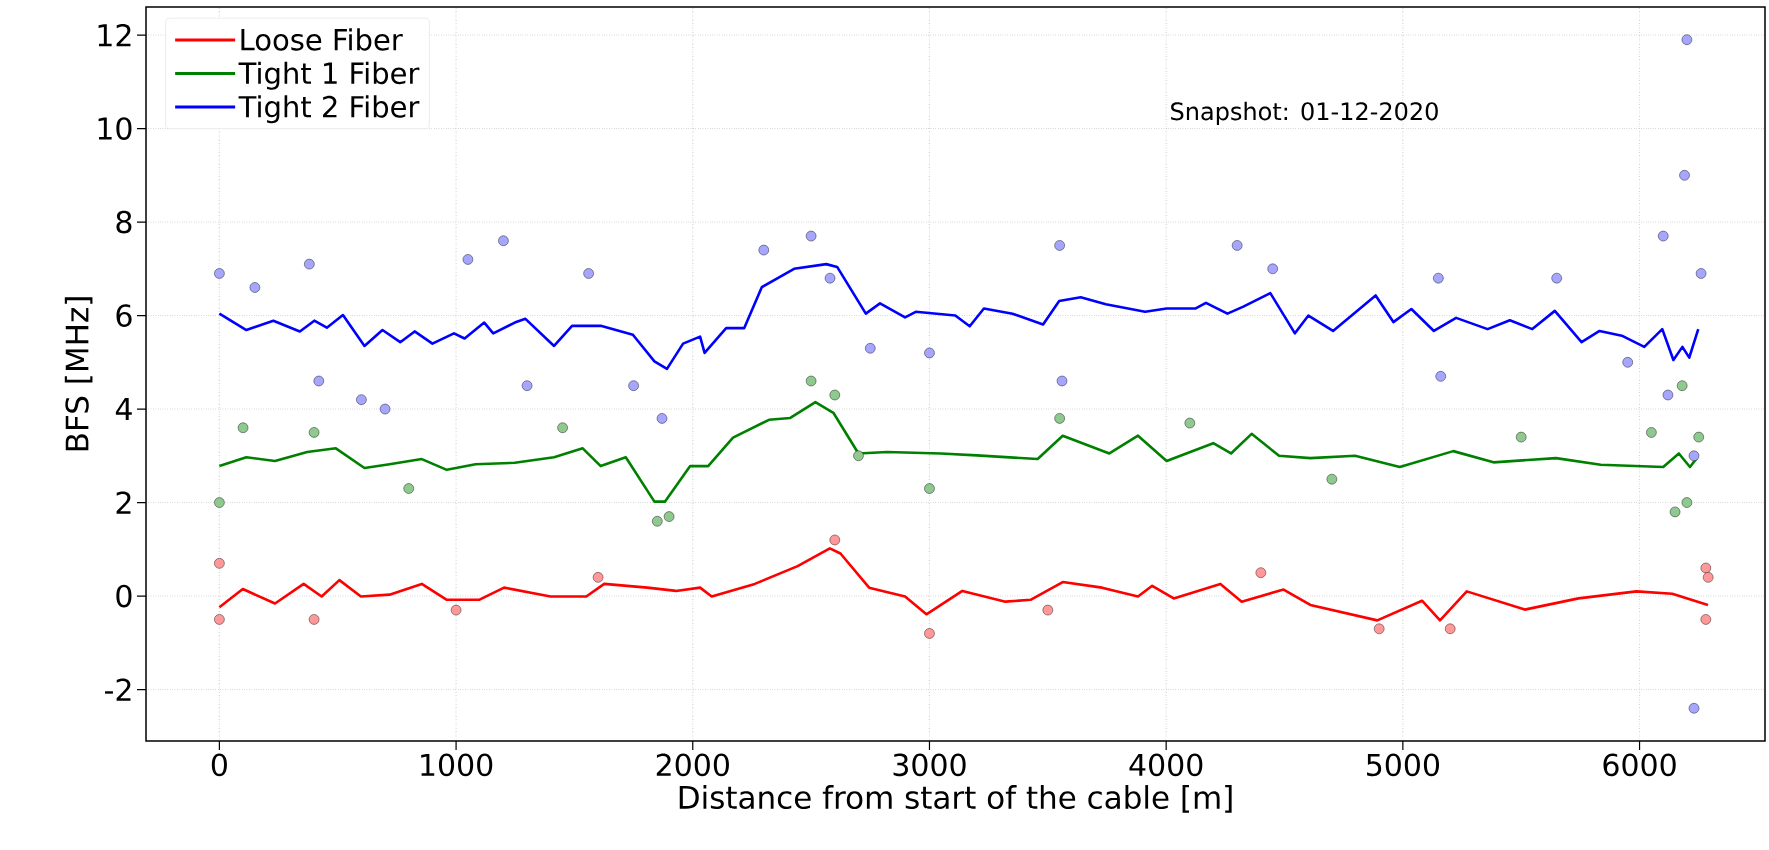  Describe the element at coordinates (1639, 765) in the screenshot. I see `x-tick-label: 6000` at that location.